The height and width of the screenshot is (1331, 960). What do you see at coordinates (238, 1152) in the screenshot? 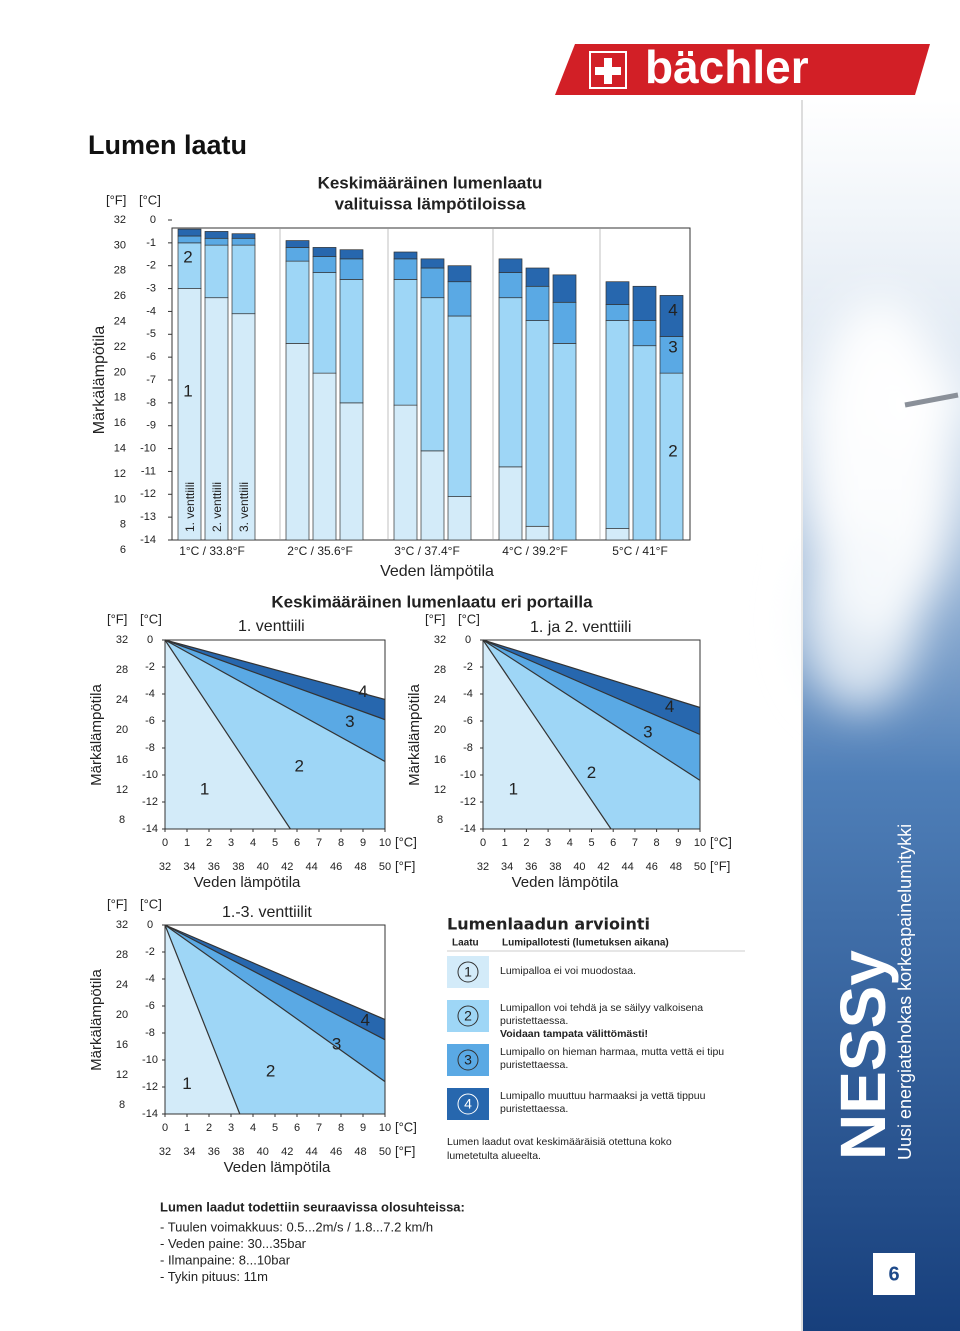
I see `x-tick-label: 38` at bounding box center [238, 1152].